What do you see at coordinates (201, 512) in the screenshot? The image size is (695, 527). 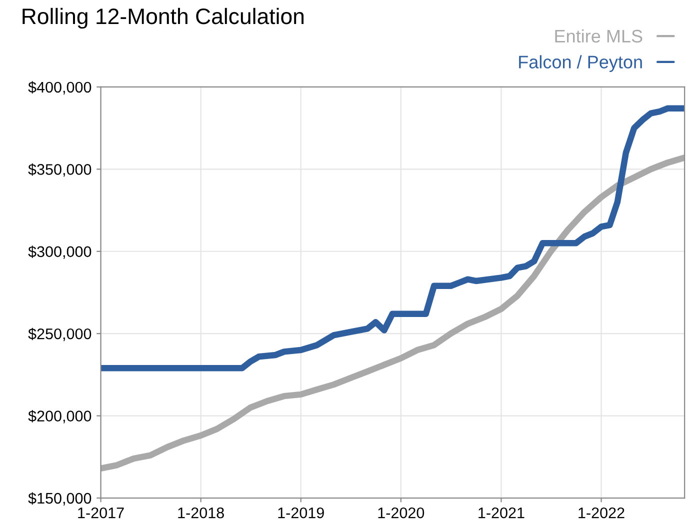 I see `x-tick-label: 1-2018` at bounding box center [201, 512].